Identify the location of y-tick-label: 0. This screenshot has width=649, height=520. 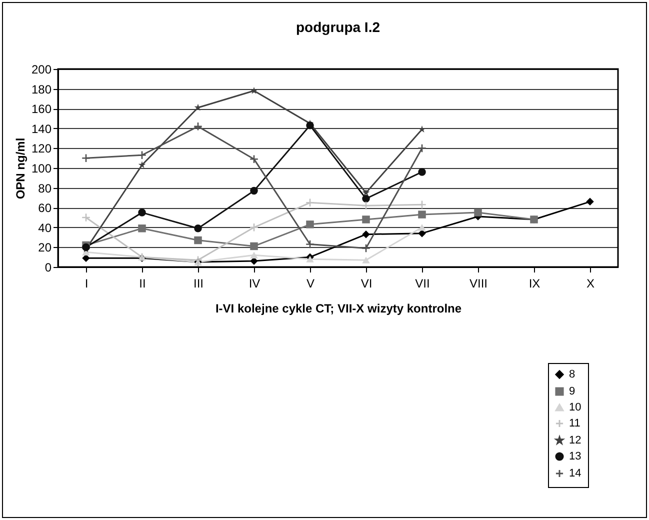
(48, 267).